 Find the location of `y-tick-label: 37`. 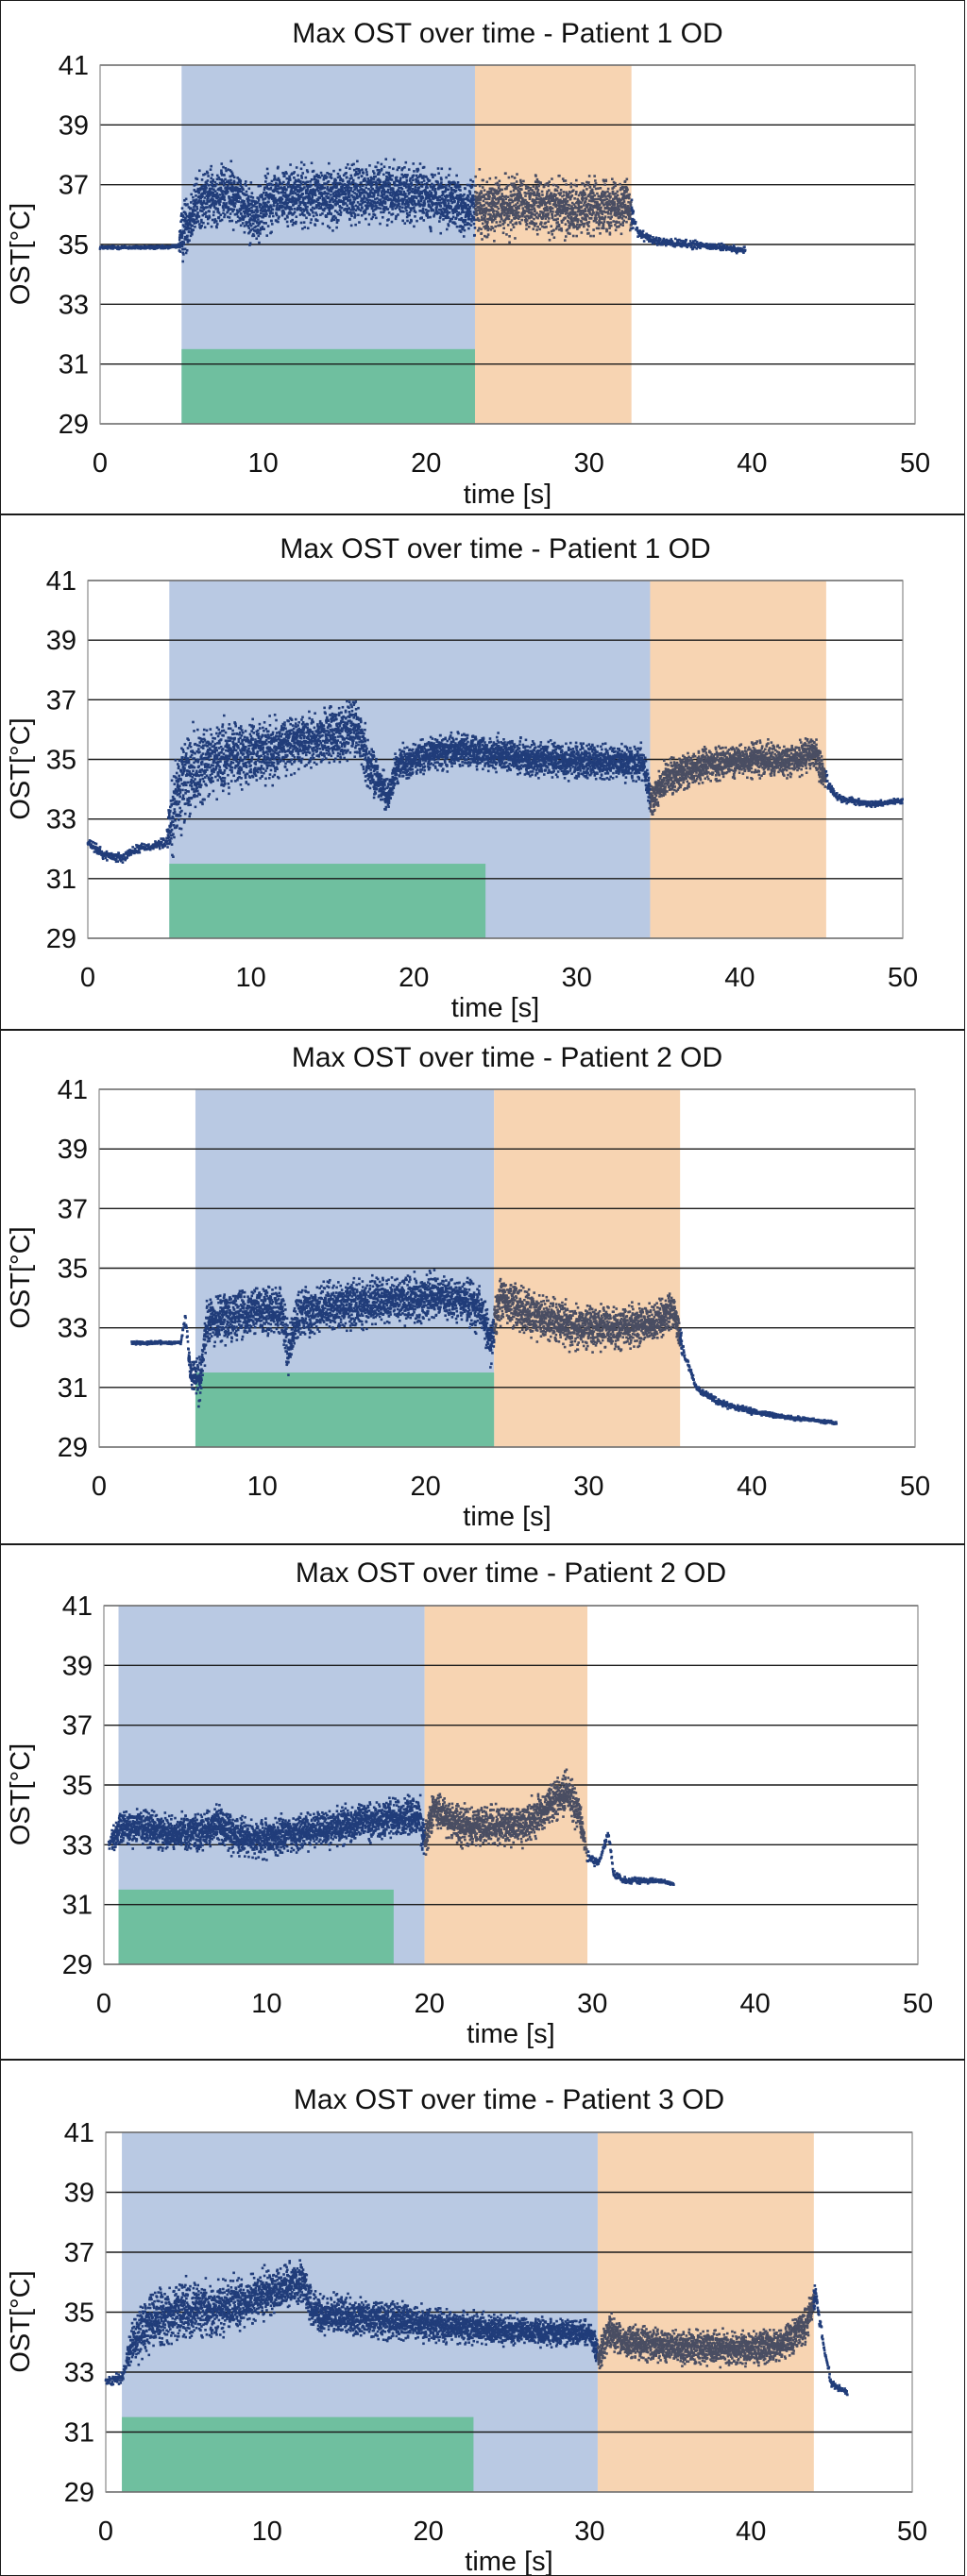

y-tick-label: 37 is located at coordinates (74, 186).